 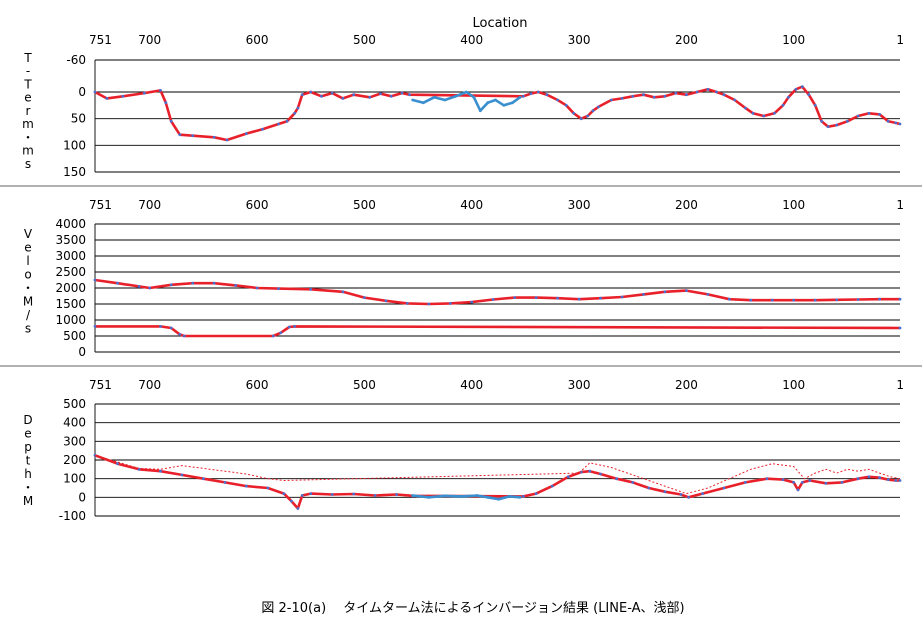 I want to click on x-tick-label: 751, so click(x=100, y=40).